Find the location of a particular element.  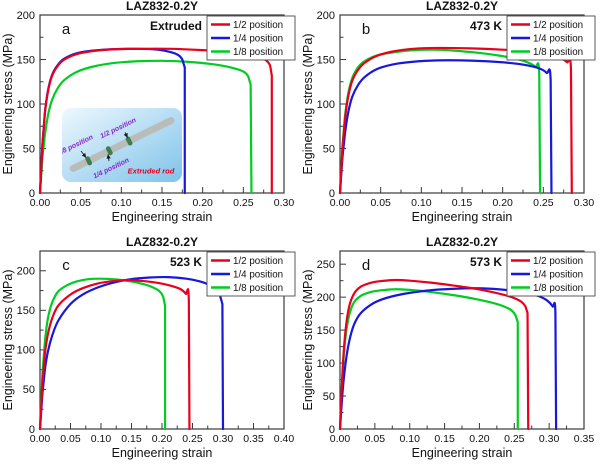

rod-body is located at coordinates (122, 144).